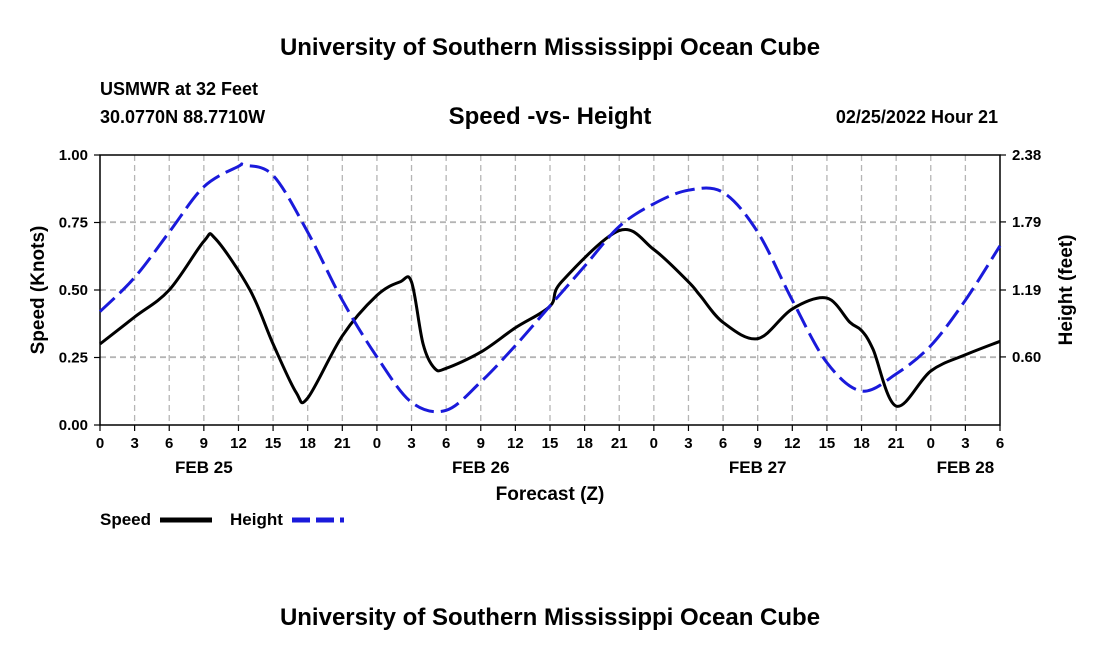 This screenshot has width=1100, height=650. I want to click on chart-subtitle: Speed -vs- Height, so click(550, 116).